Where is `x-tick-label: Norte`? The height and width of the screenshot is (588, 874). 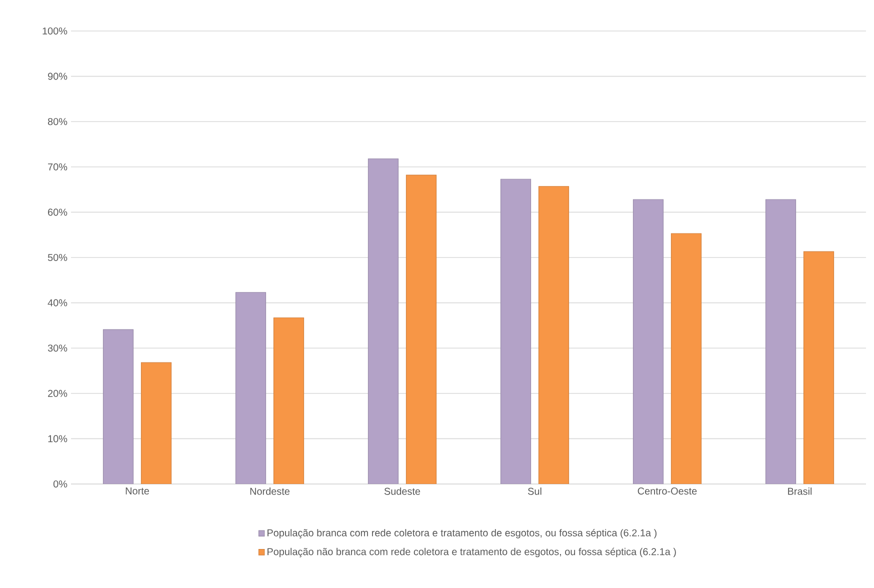
x-tick-label: Norte is located at coordinates (137, 491).